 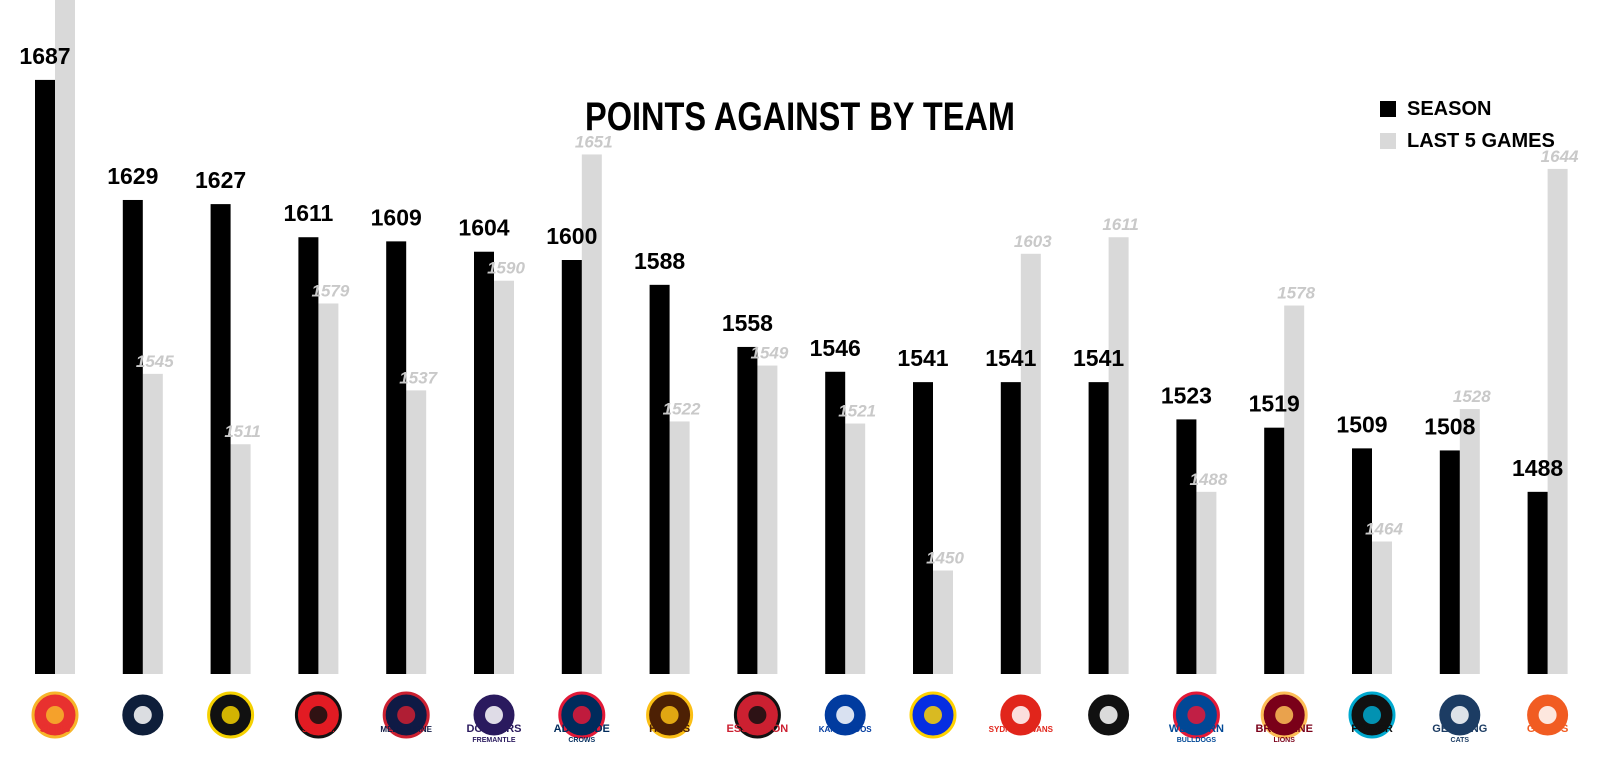 What do you see at coordinates (1388, 109) in the screenshot?
I see `legend-swatch-season` at bounding box center [1388, 109].